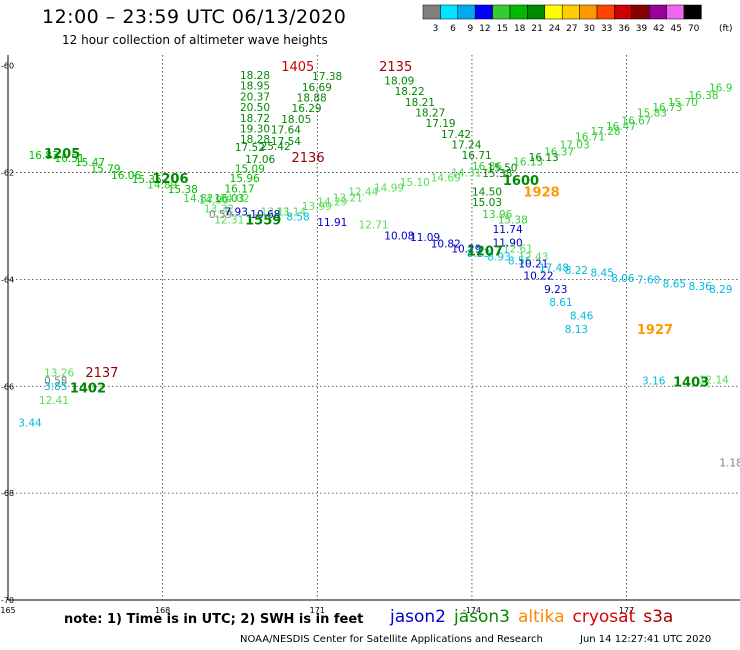 The width and height of the screenshot is (740, 650). I want to click on wave-height-label: 18.27, so click(430, 113).